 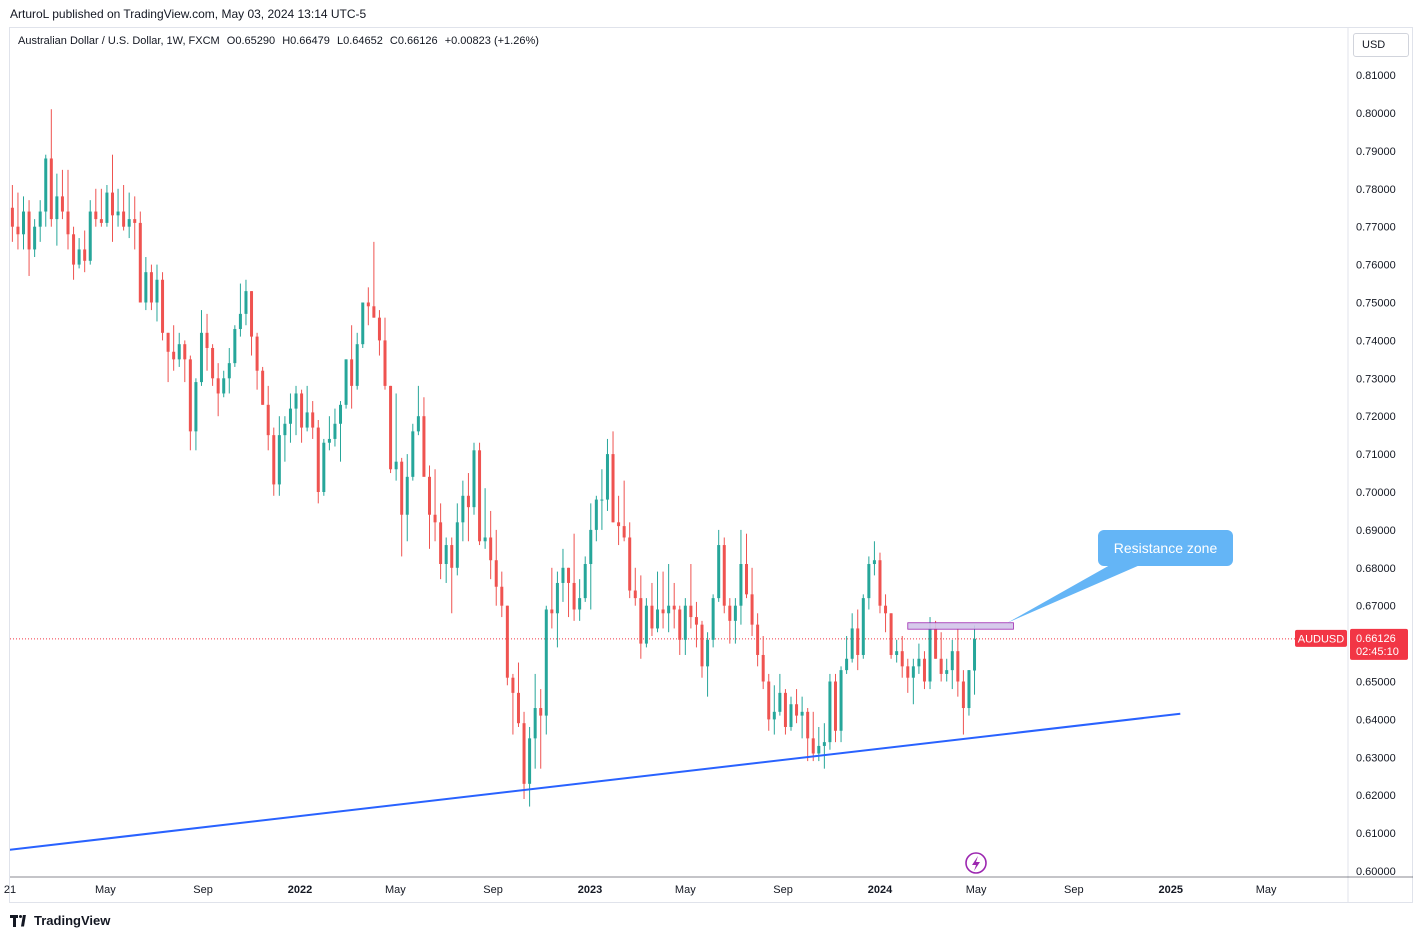 What do you see at coordinates (1376, 228) in the screenshot?
I see `price-tick-label: 0.77000` at bounding box center [1376, 228].